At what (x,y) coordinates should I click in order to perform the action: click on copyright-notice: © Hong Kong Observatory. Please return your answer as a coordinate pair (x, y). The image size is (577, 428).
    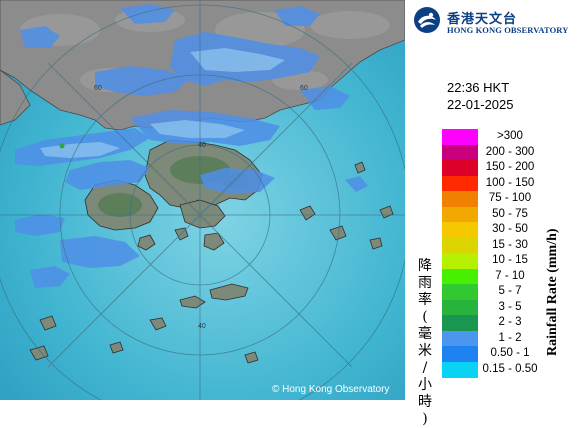
    Looking at the image, I should click on (331, 389).